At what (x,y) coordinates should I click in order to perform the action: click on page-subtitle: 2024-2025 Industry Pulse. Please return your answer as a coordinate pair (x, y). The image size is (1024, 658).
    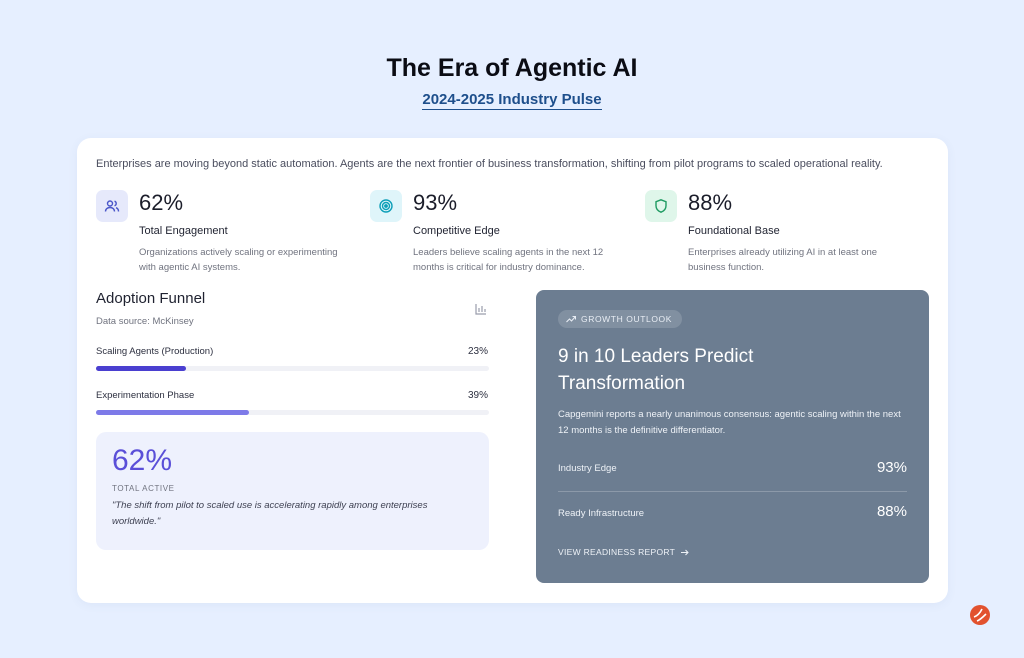
    Looking at the image, I should click on (512, 100).